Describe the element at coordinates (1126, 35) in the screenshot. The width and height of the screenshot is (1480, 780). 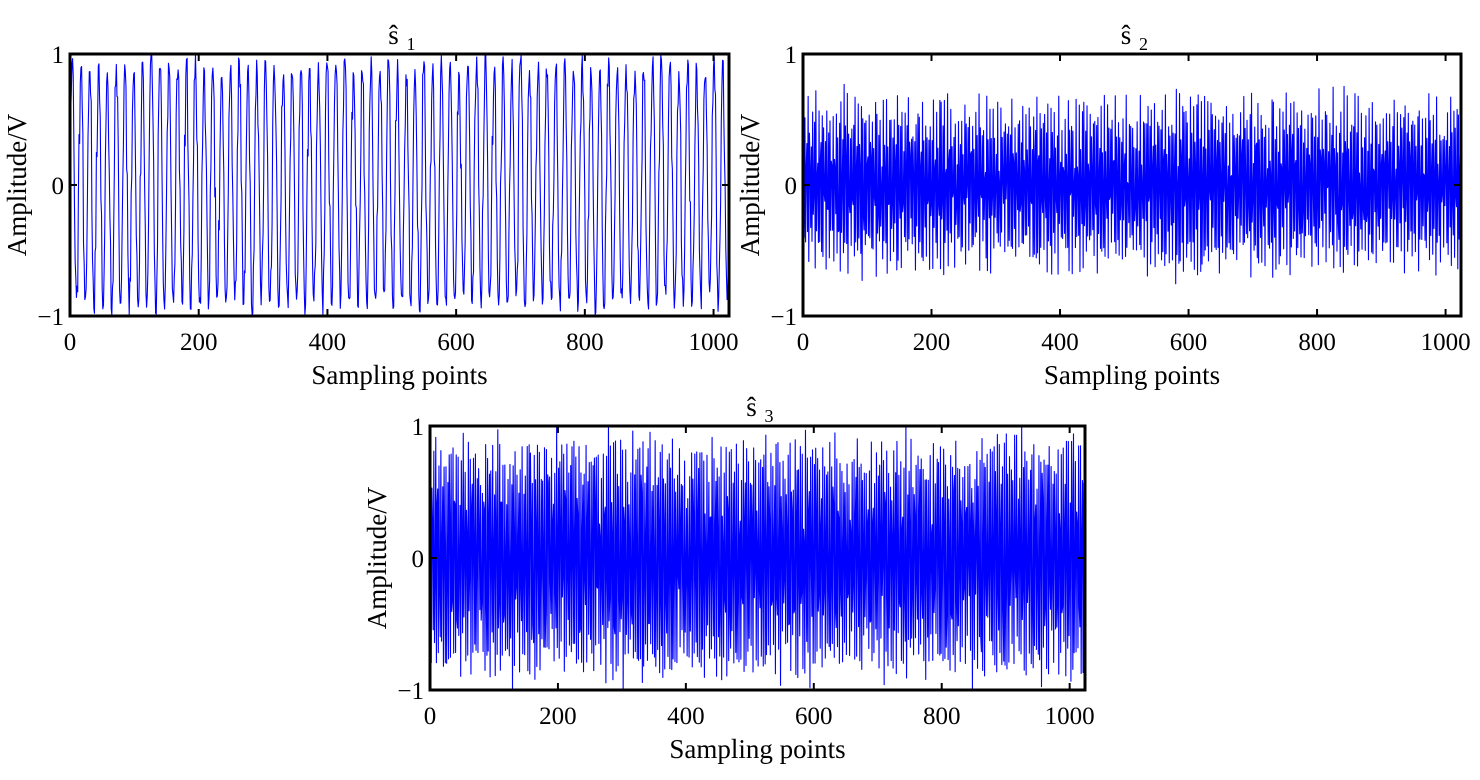
I see `title-base-s2: ŝ` at that location.